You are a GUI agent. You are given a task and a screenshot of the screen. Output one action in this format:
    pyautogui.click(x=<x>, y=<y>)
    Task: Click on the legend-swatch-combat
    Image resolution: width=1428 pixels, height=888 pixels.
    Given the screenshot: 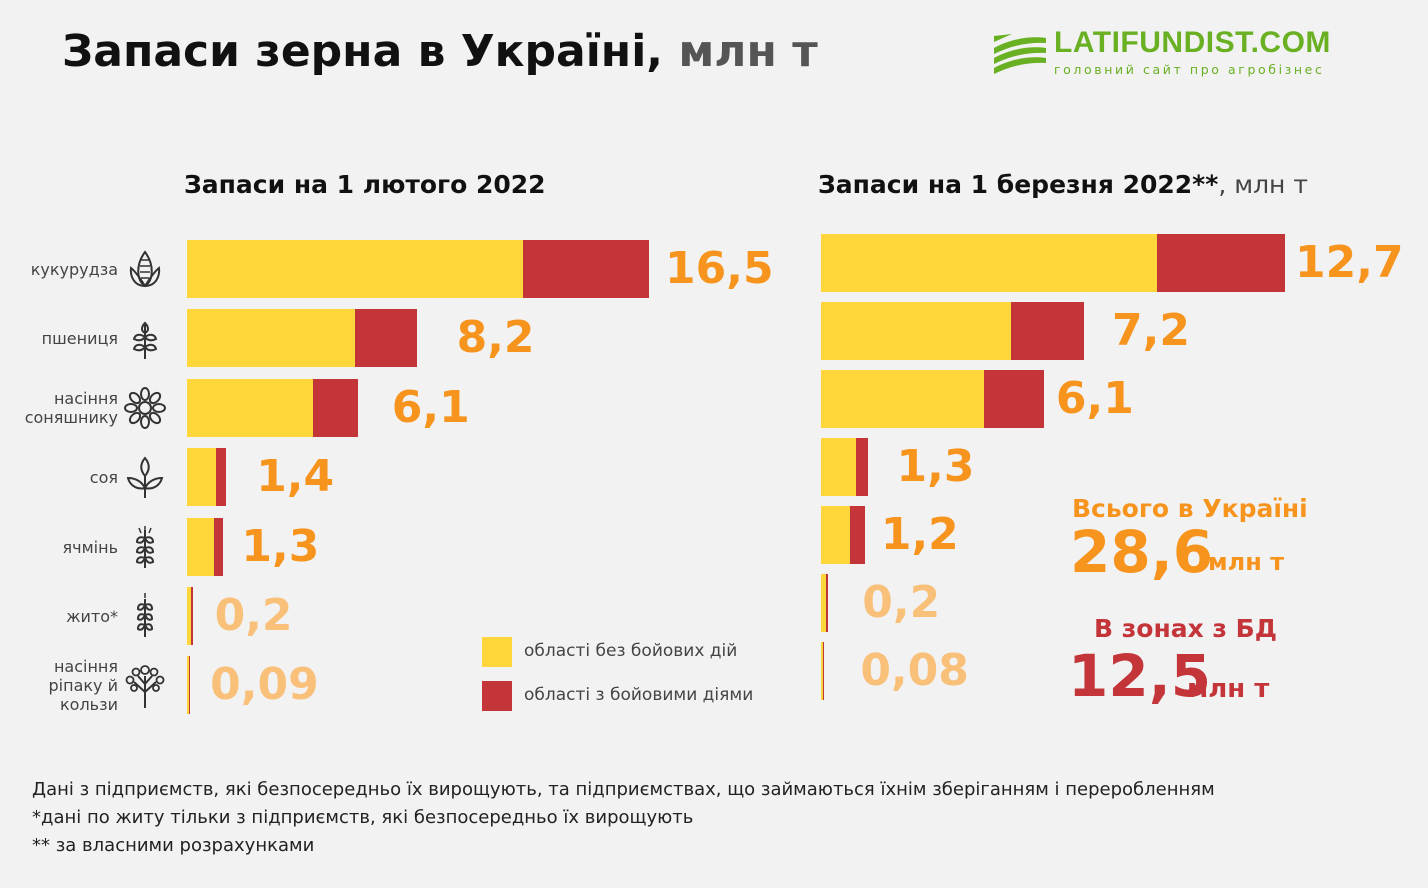 What is the action you would take?
    pyautogui.click(x=497, y=696)
    